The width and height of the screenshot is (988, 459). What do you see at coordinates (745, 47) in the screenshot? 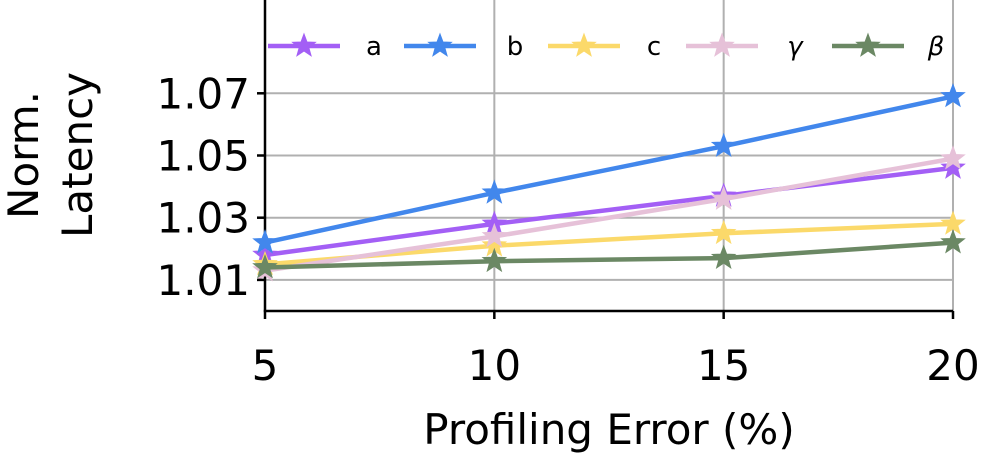
I see `legend-item-gamma: γ` at bounding box center [745, 47].